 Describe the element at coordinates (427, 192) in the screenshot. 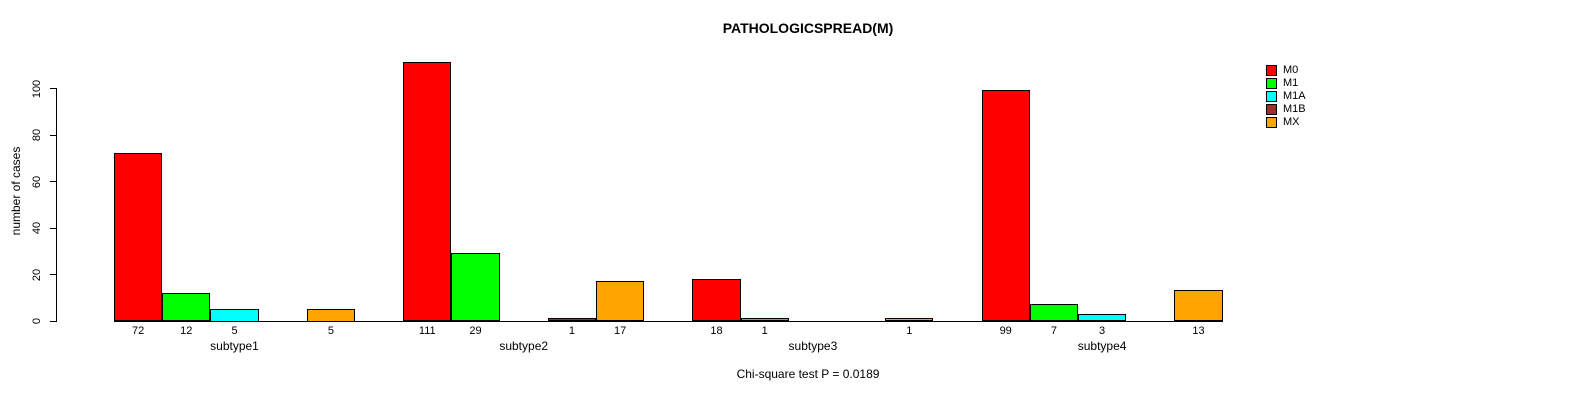

I see `bar-m0-subtype2` at that location.